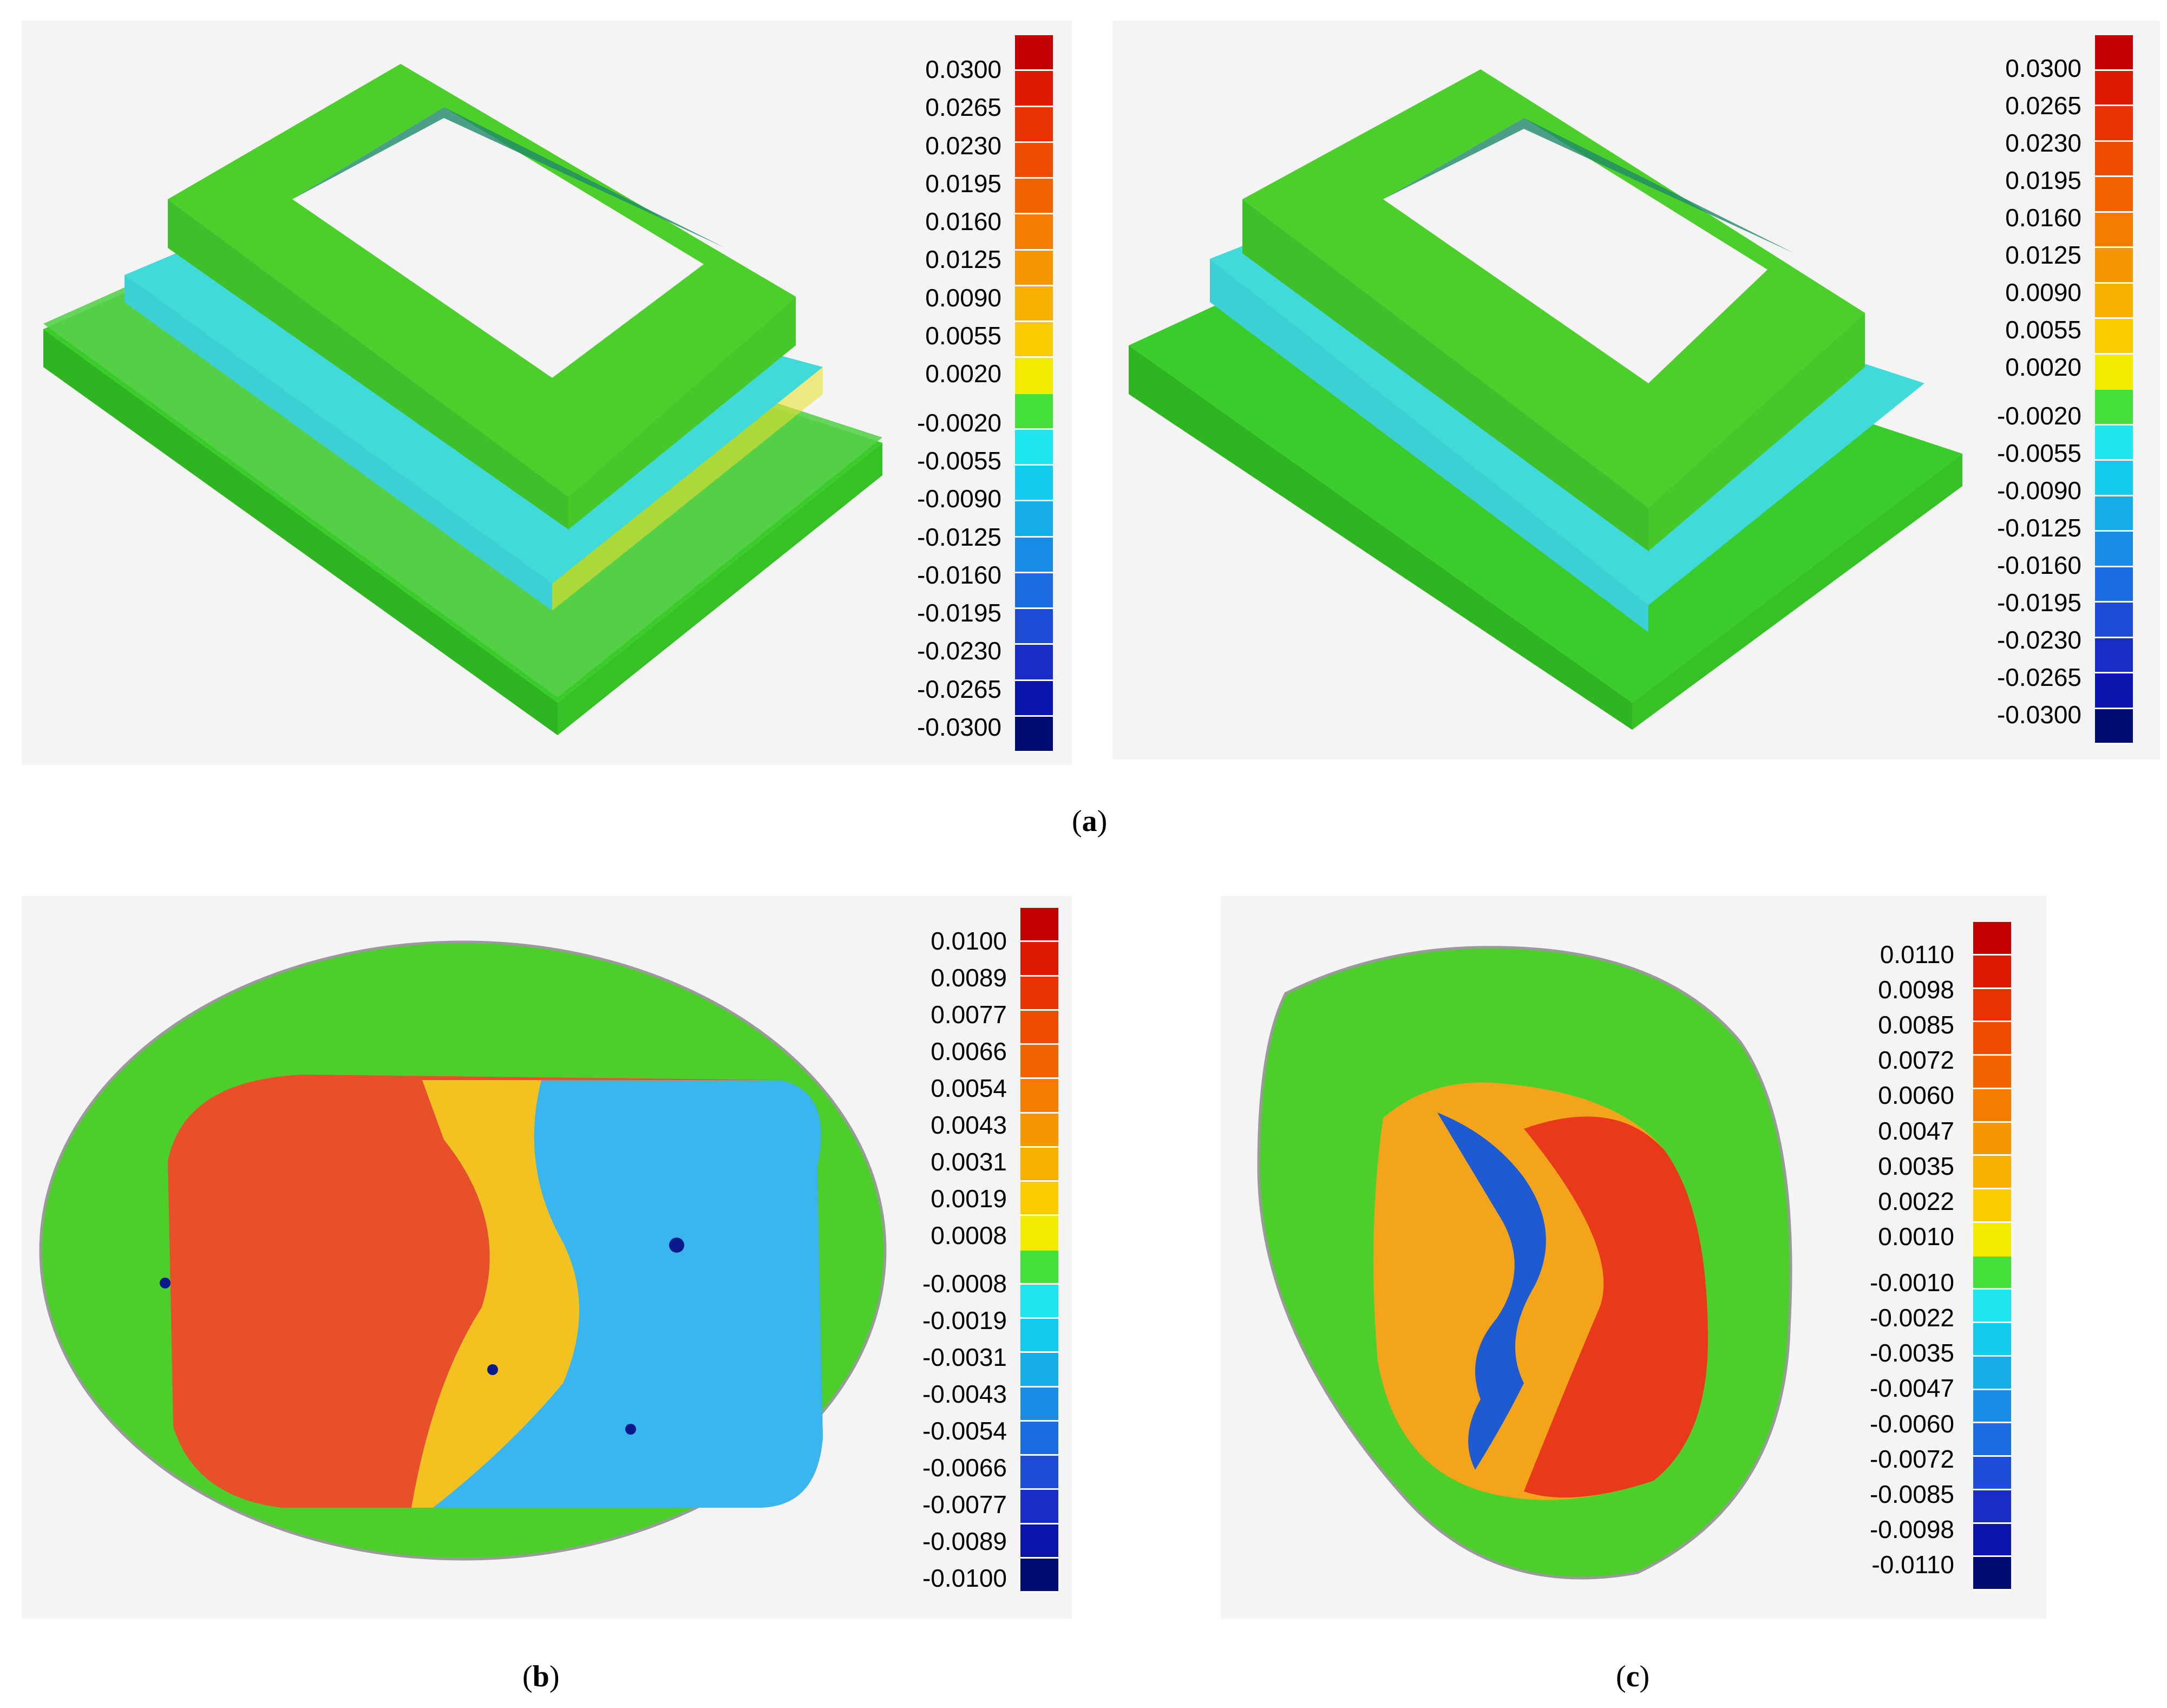 The image size is (2167, 1708). What do you see at coordinates (964, 1430) in the screenshot?
I see `scale-tick-label: -0.0054` at bounding box center [964, 1430].